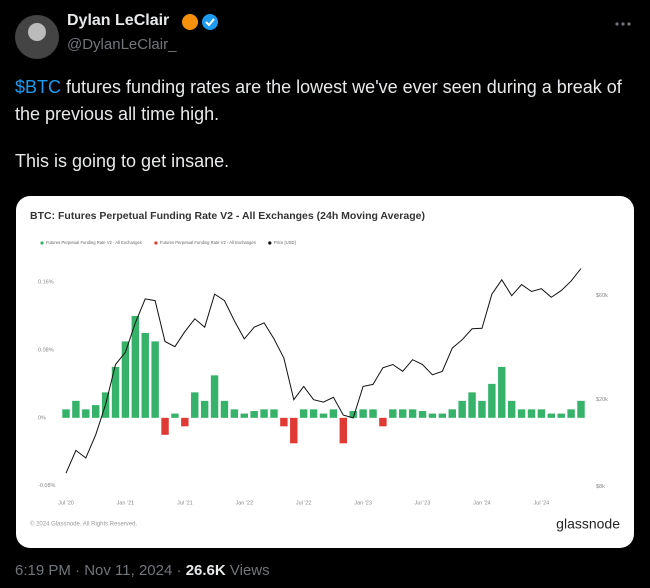 Image resolution: width=650 pixels, height=588 pixels. I want to click on legend-label: Price [USD], so click(285, 242).